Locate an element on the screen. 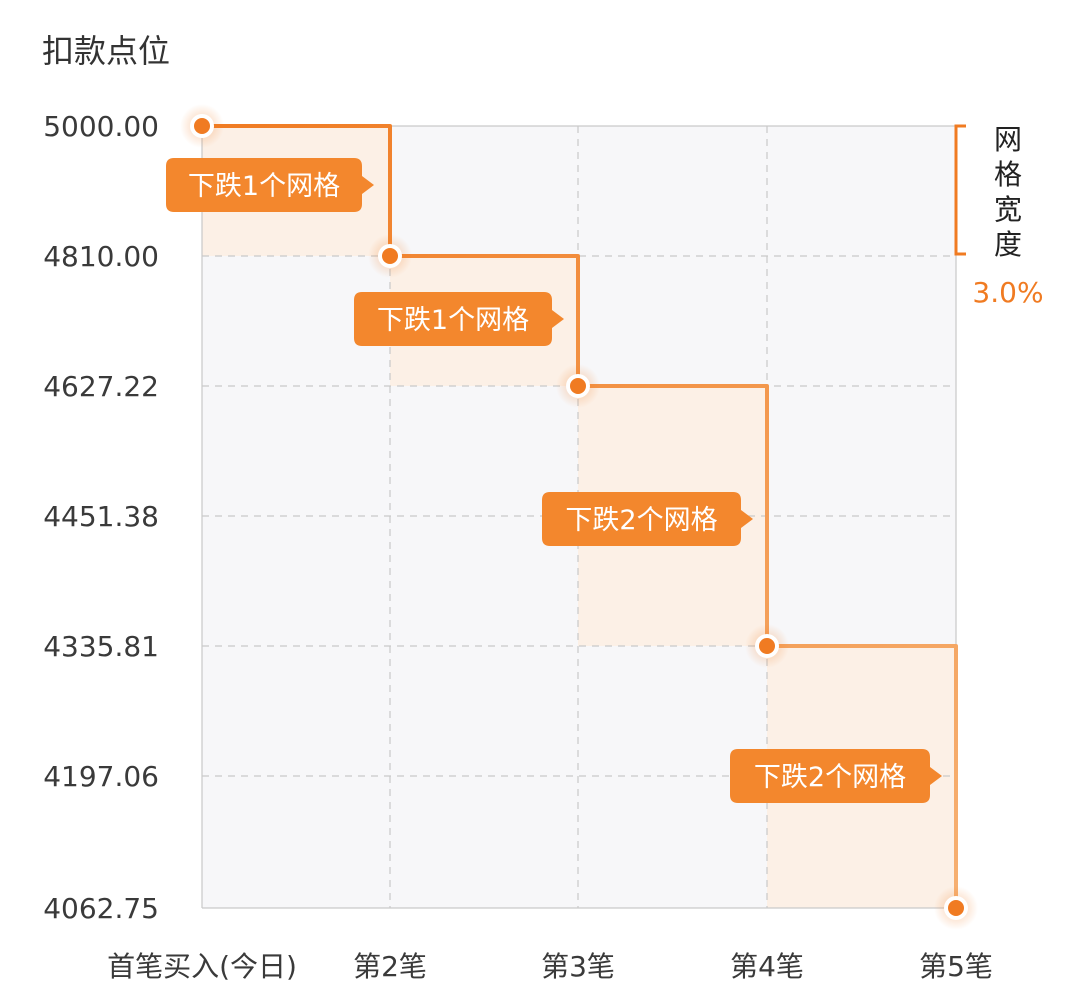  x-tick-label: 首笔买入(今日) is located at coordinates (202, 966).